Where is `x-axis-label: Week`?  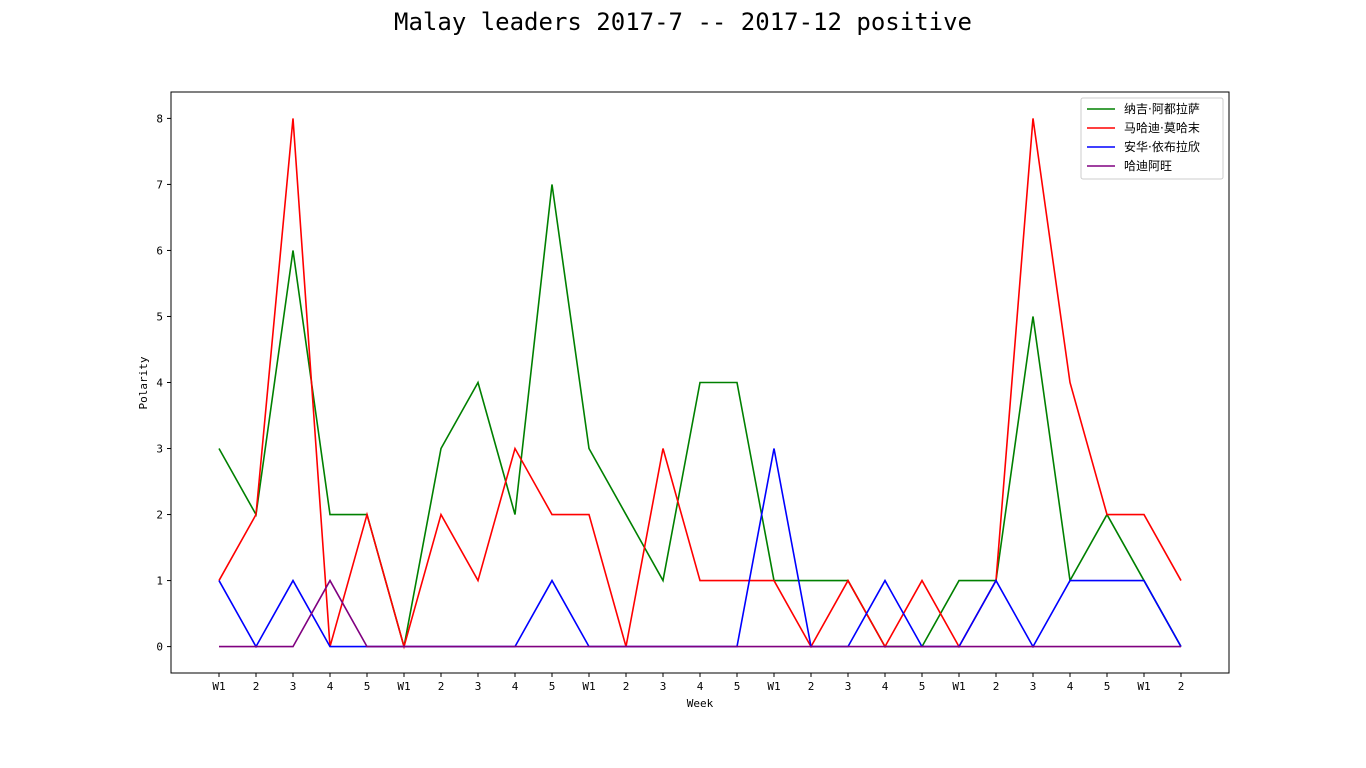
x-axis-label: Week is located at coordinates (700, 703).